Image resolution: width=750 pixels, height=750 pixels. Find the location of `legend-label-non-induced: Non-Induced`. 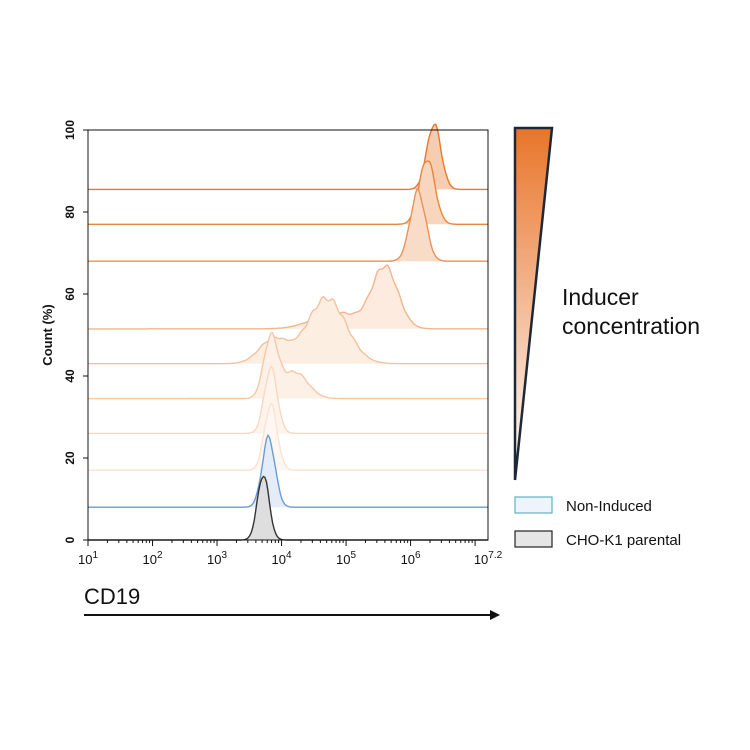

legend-label-non-induced: Non-Induced is located at coordinates (609, 506).